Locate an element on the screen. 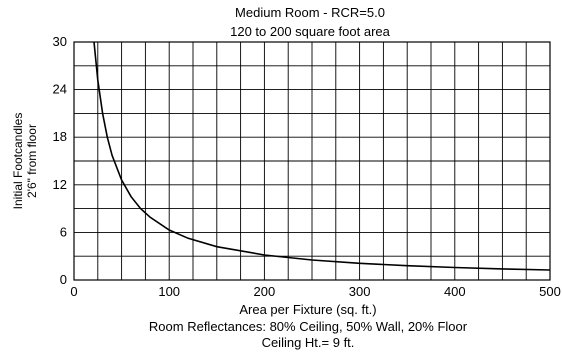 This screenshot has width=562, height=354. y-axis-label-line-2: 2'6" from floor is located at coordinates (32, 161).